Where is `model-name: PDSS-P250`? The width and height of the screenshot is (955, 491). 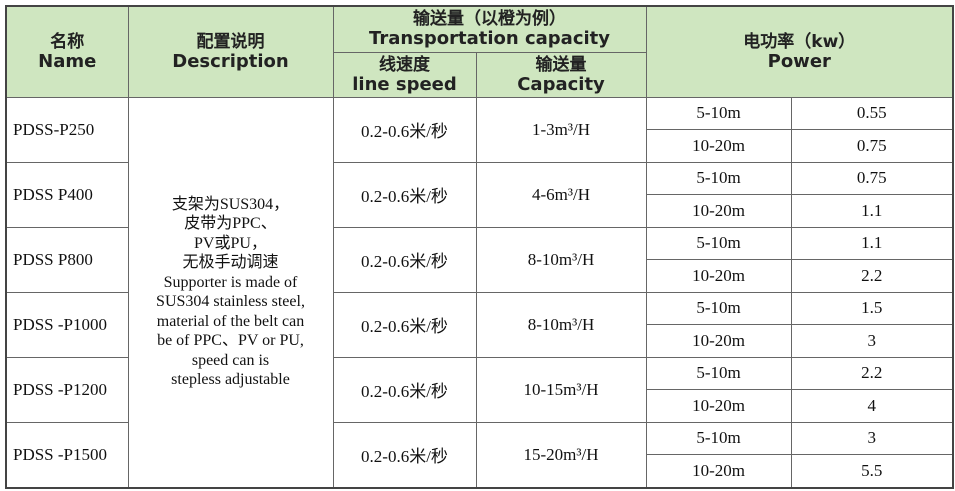 model-name: PDSS-P250 is located at coordinates (67, 129).